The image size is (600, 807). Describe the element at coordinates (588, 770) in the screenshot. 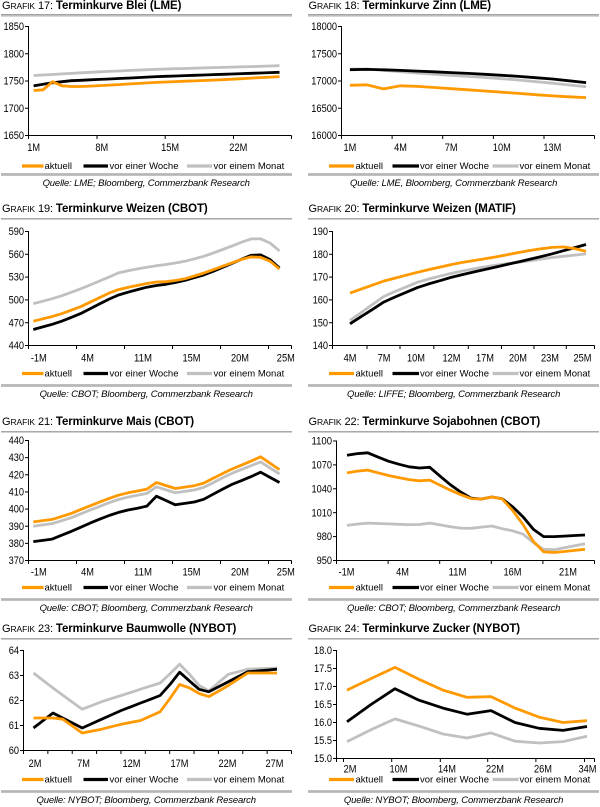

I see `svg-text: 34M` at that location.